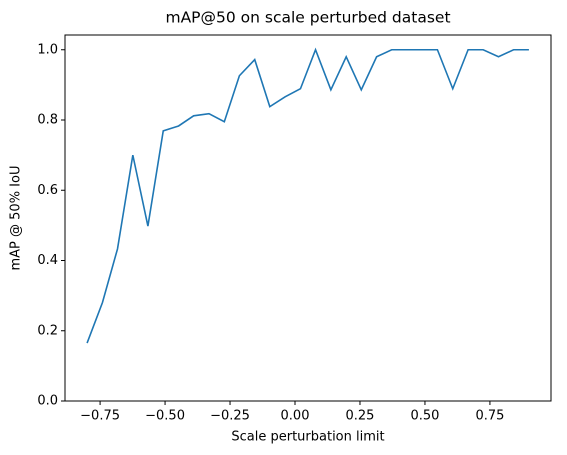  I want to click on x-tick-label: 0.25, so click(360, 416).